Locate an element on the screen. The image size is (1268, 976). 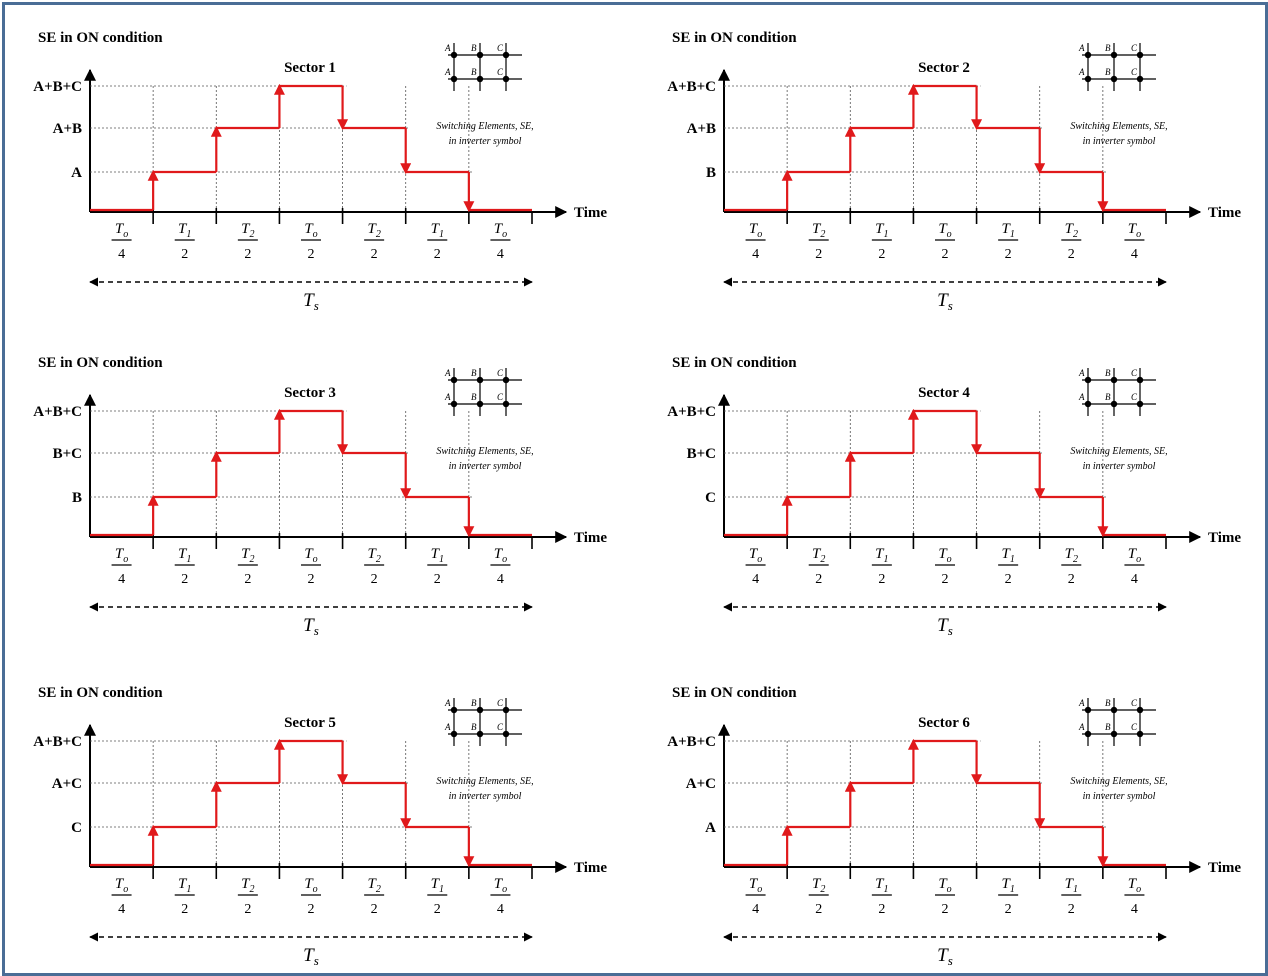
y-level-label: C is located at coordinates (76, 828).